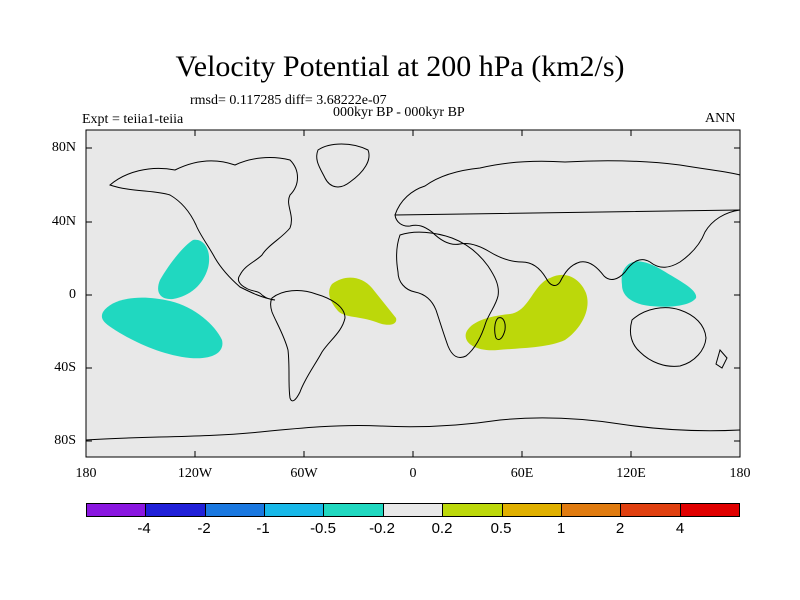 Image resolution: width=800 pixels, height=600 pixels. Describe the element at coordinates (195, 473) in the screenshot. I see `lon-label-120w: 120W` at that location.